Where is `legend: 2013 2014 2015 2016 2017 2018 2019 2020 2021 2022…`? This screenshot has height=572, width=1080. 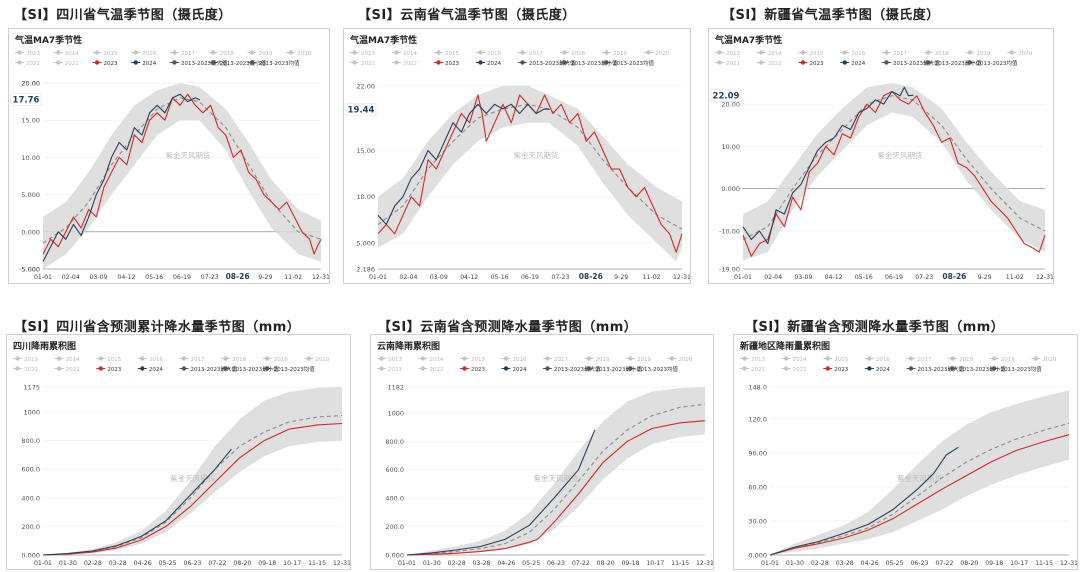
legend: 2013 2014 2015 2016 2017 2018 2019 2020 2021 2022… is located at coordinates (874, 58).